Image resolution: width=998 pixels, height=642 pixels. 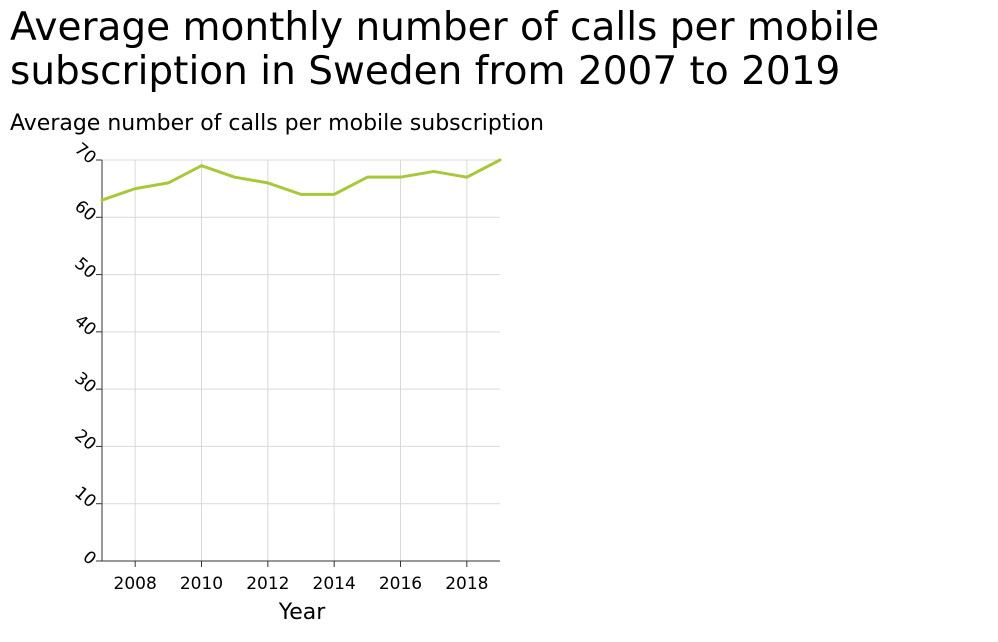 What do you see at coordinates (84, 268) in the screenshot?
I see `y-tick-label: 50` at bounding box center [84, 268].